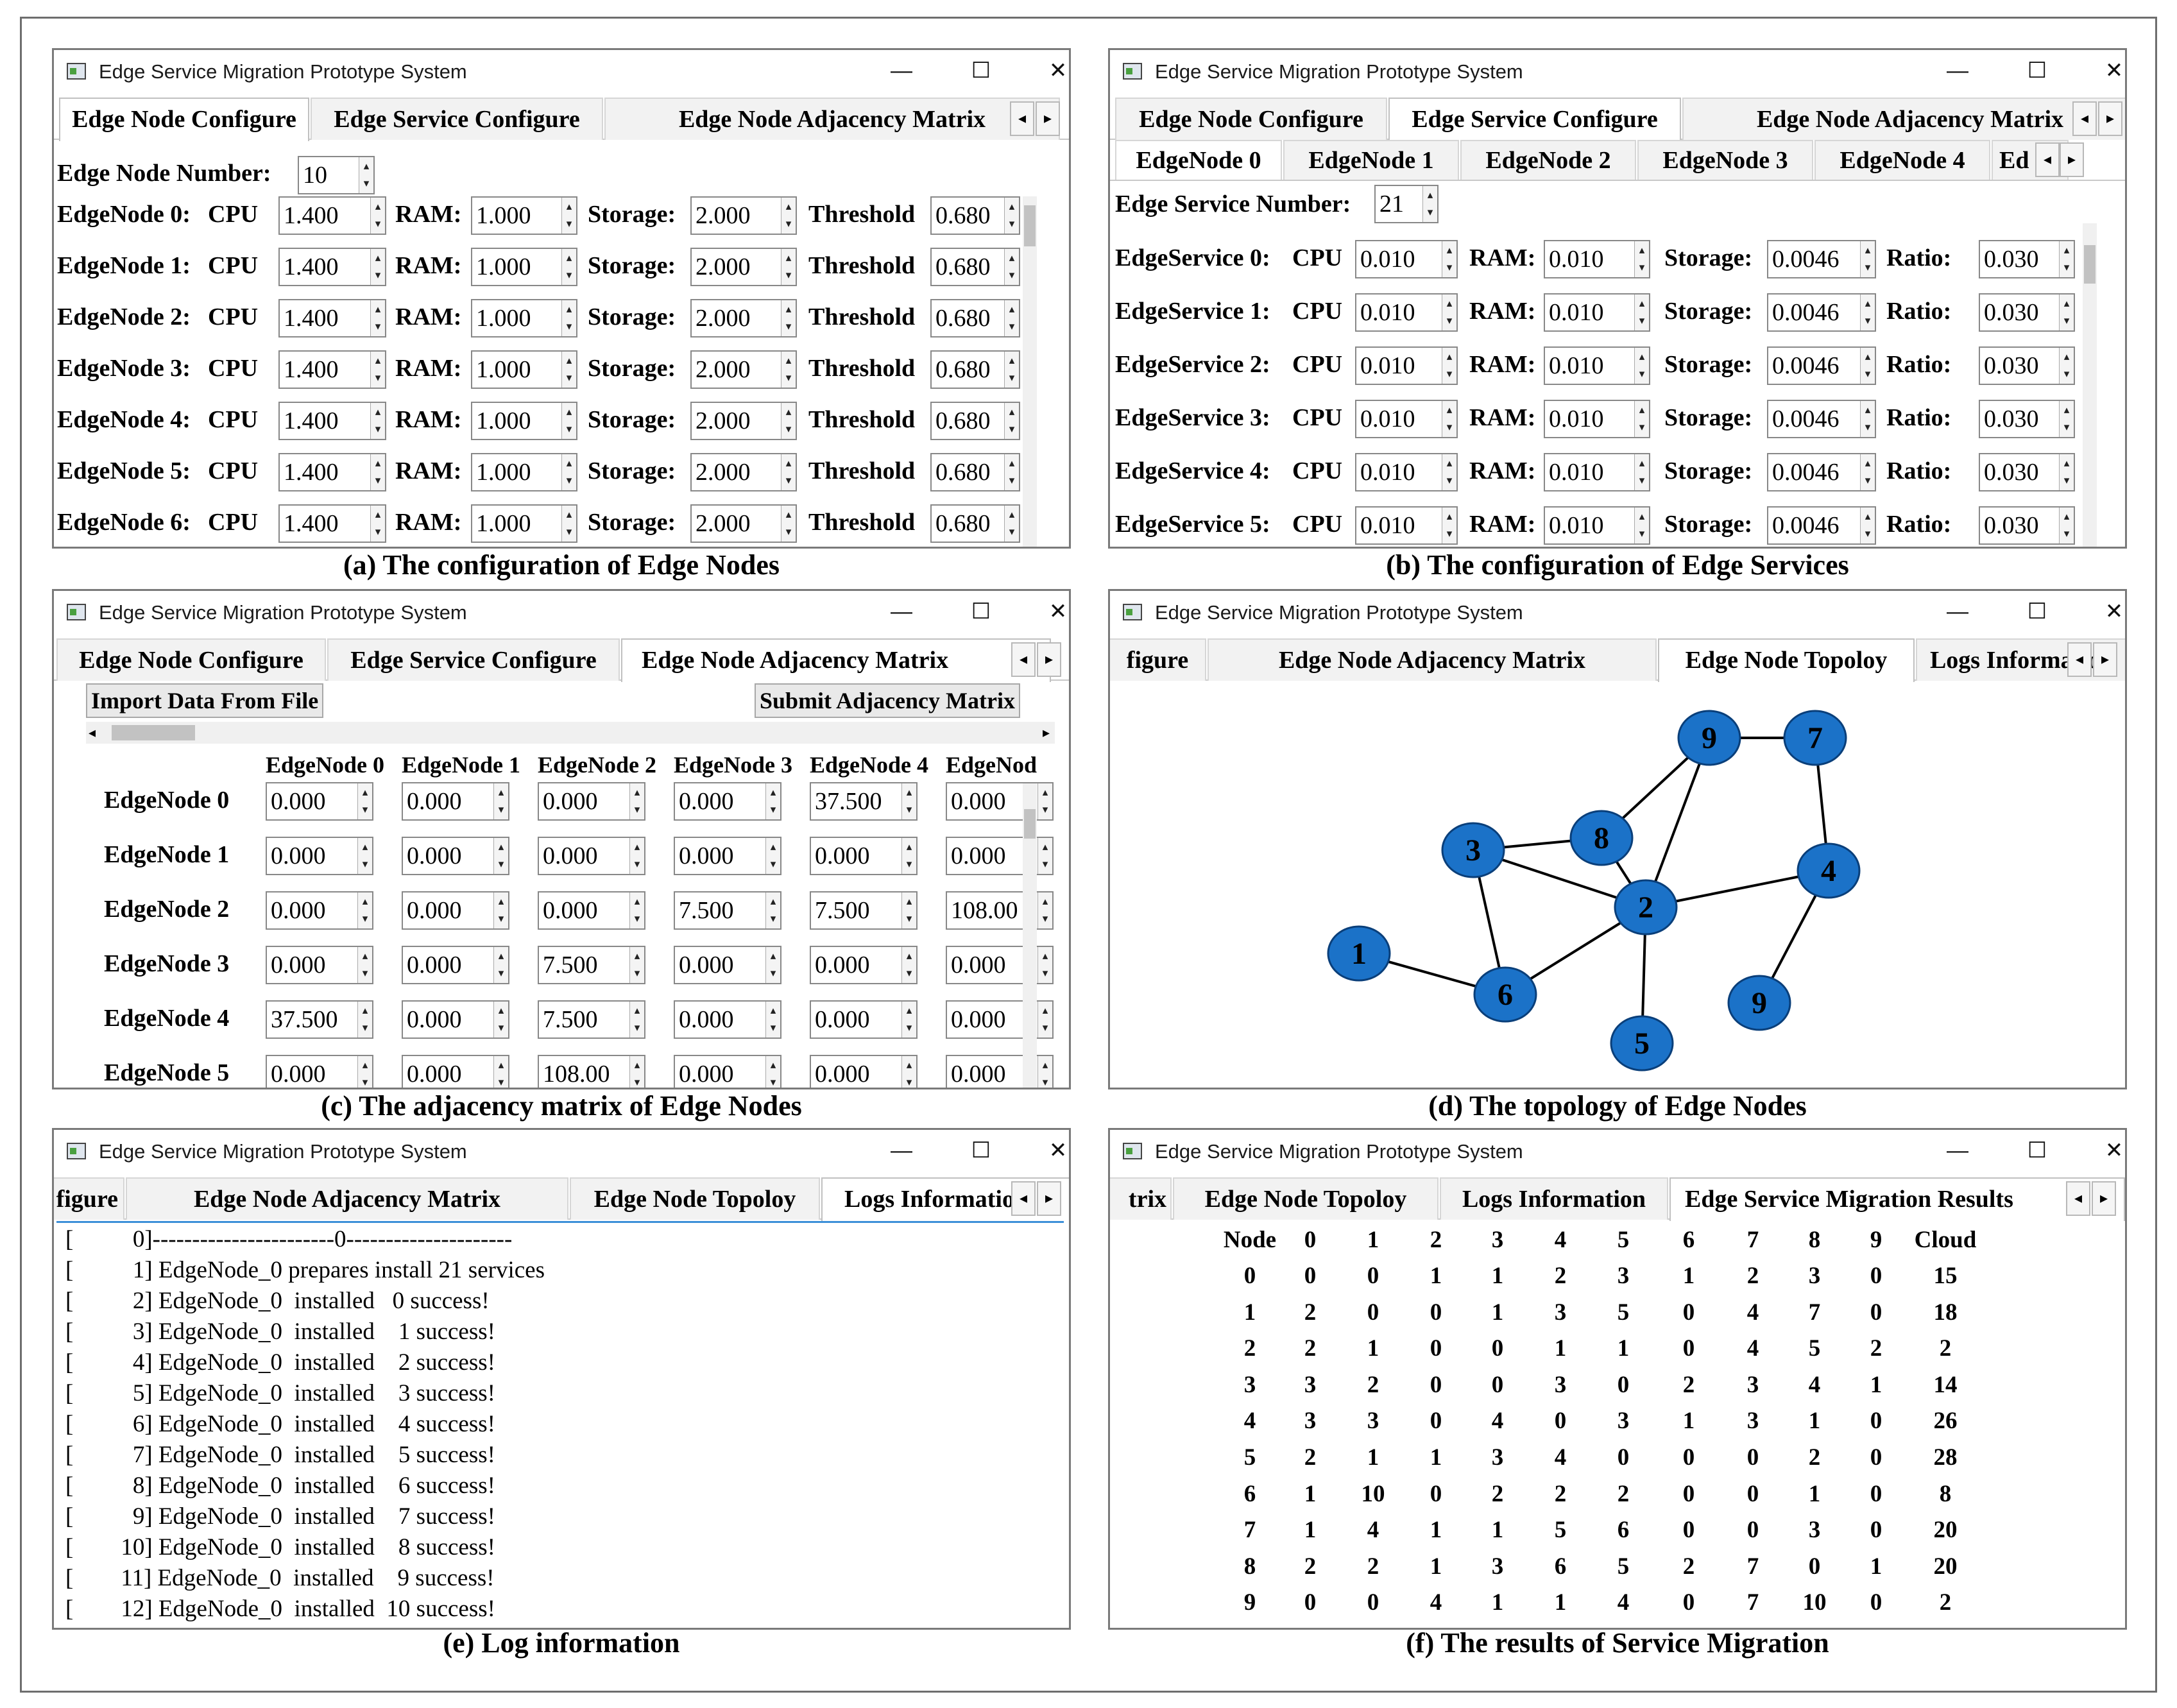 The width and height of the screenshot is (2177, 1708). Describe the element at coordinates (1141, 1198) in the screenshot. I see `tab-adjacency-matrix: trix` at that location.